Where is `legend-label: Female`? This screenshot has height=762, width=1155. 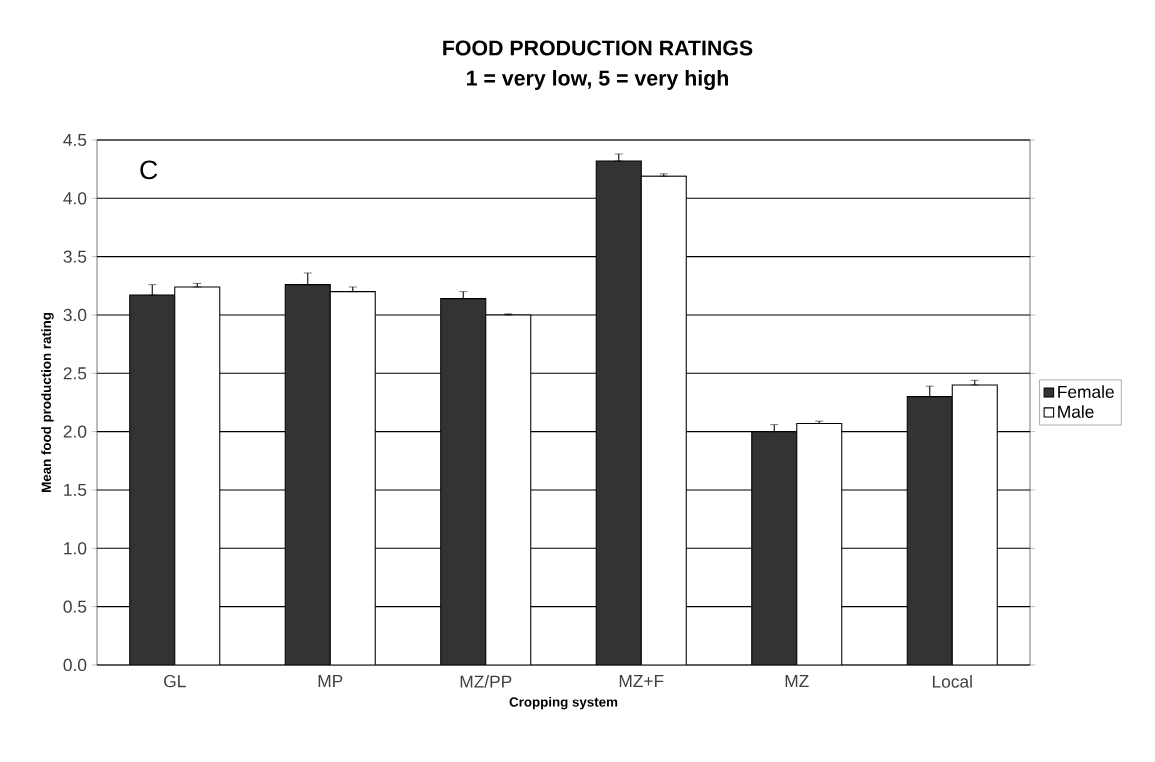
legend-label: Female is located at coordinates (1086, 391).